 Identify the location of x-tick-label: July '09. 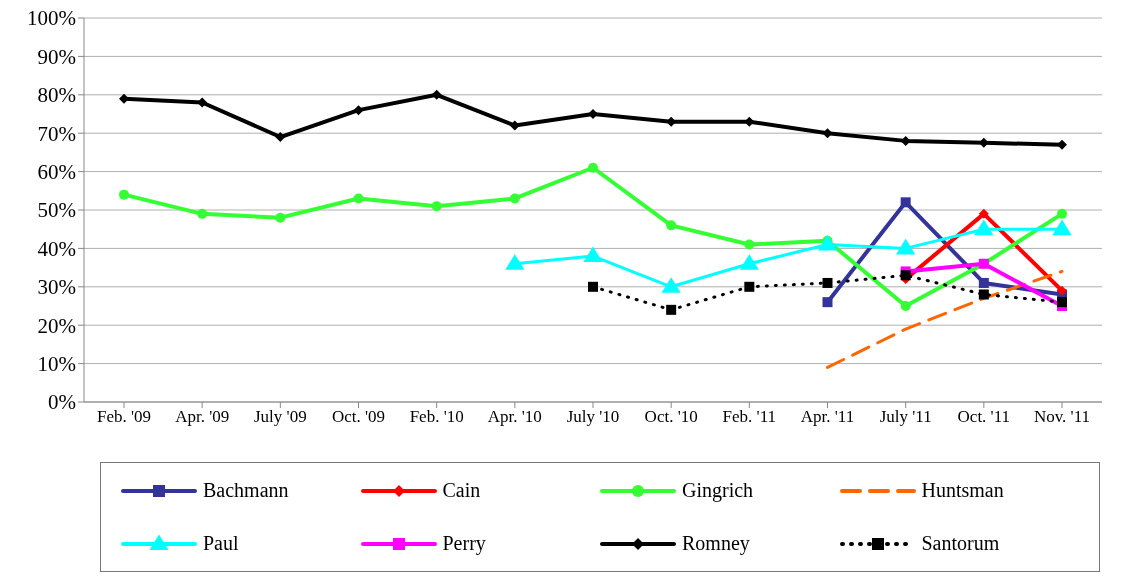
(280, 417).